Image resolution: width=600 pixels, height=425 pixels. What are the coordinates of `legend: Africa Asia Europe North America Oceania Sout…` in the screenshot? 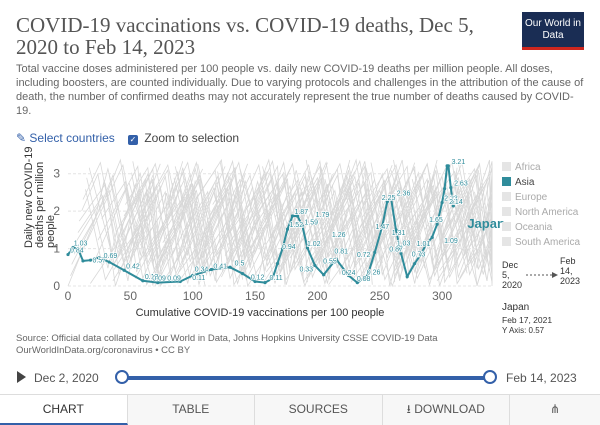 It's located at (541, 248).